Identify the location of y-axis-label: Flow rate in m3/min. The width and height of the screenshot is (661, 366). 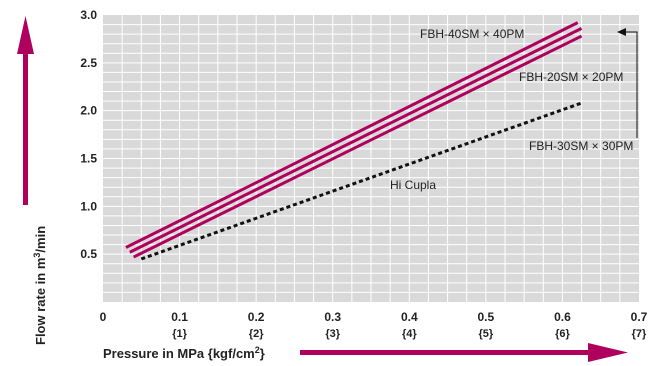
(40, 285).